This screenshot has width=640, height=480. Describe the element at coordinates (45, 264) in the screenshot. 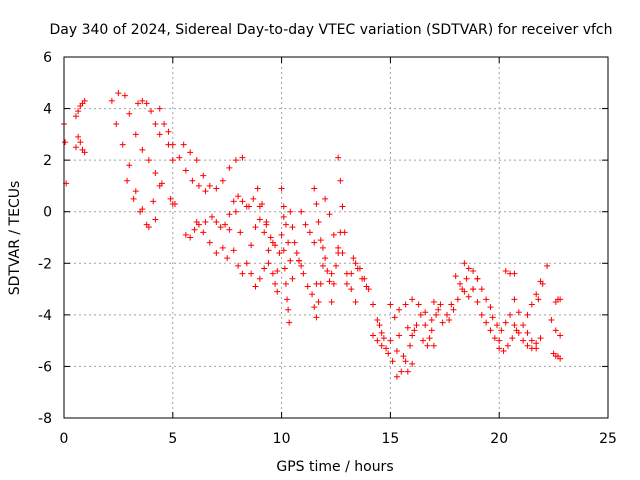

I see `y-tick-label: -2` at that location.